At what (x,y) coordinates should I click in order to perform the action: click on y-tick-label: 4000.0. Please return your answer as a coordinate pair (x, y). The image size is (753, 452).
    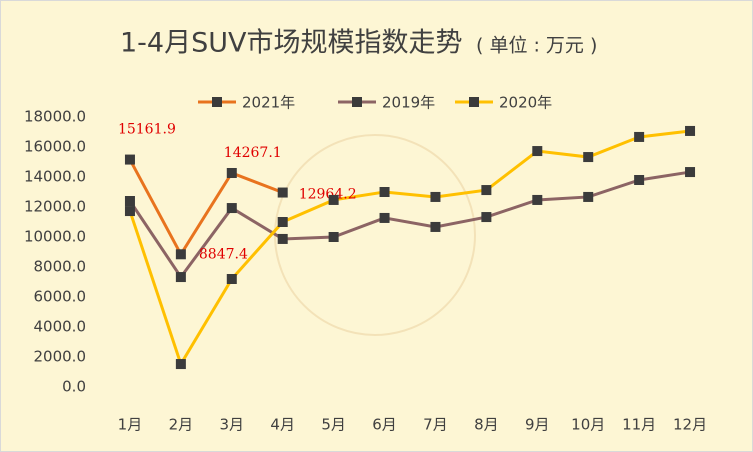
    Looking at the image, I should click on (60, 327).